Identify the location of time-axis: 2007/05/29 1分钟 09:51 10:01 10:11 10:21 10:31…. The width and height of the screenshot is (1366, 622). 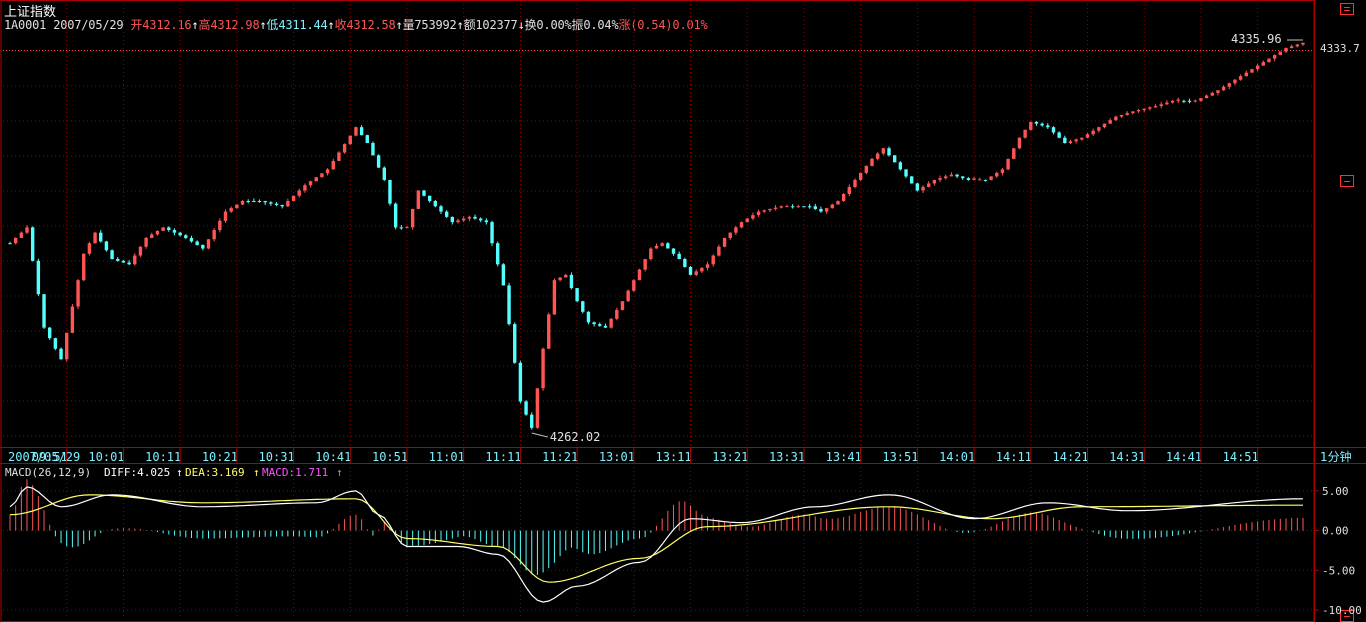
(680, 456).